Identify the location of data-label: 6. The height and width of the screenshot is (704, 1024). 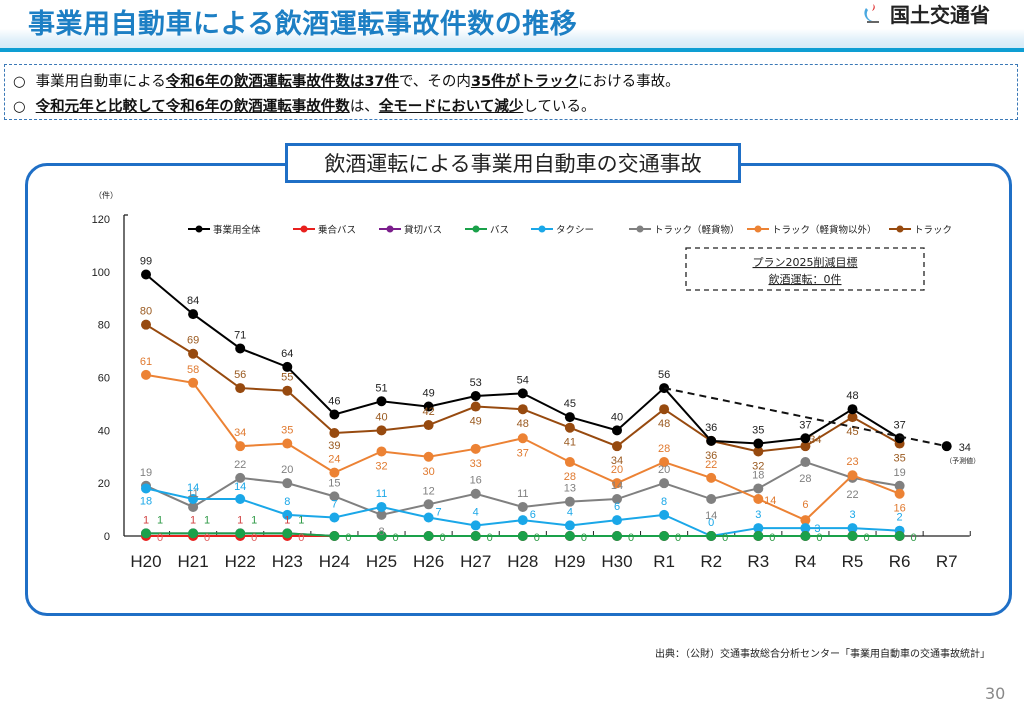
(805, 505).